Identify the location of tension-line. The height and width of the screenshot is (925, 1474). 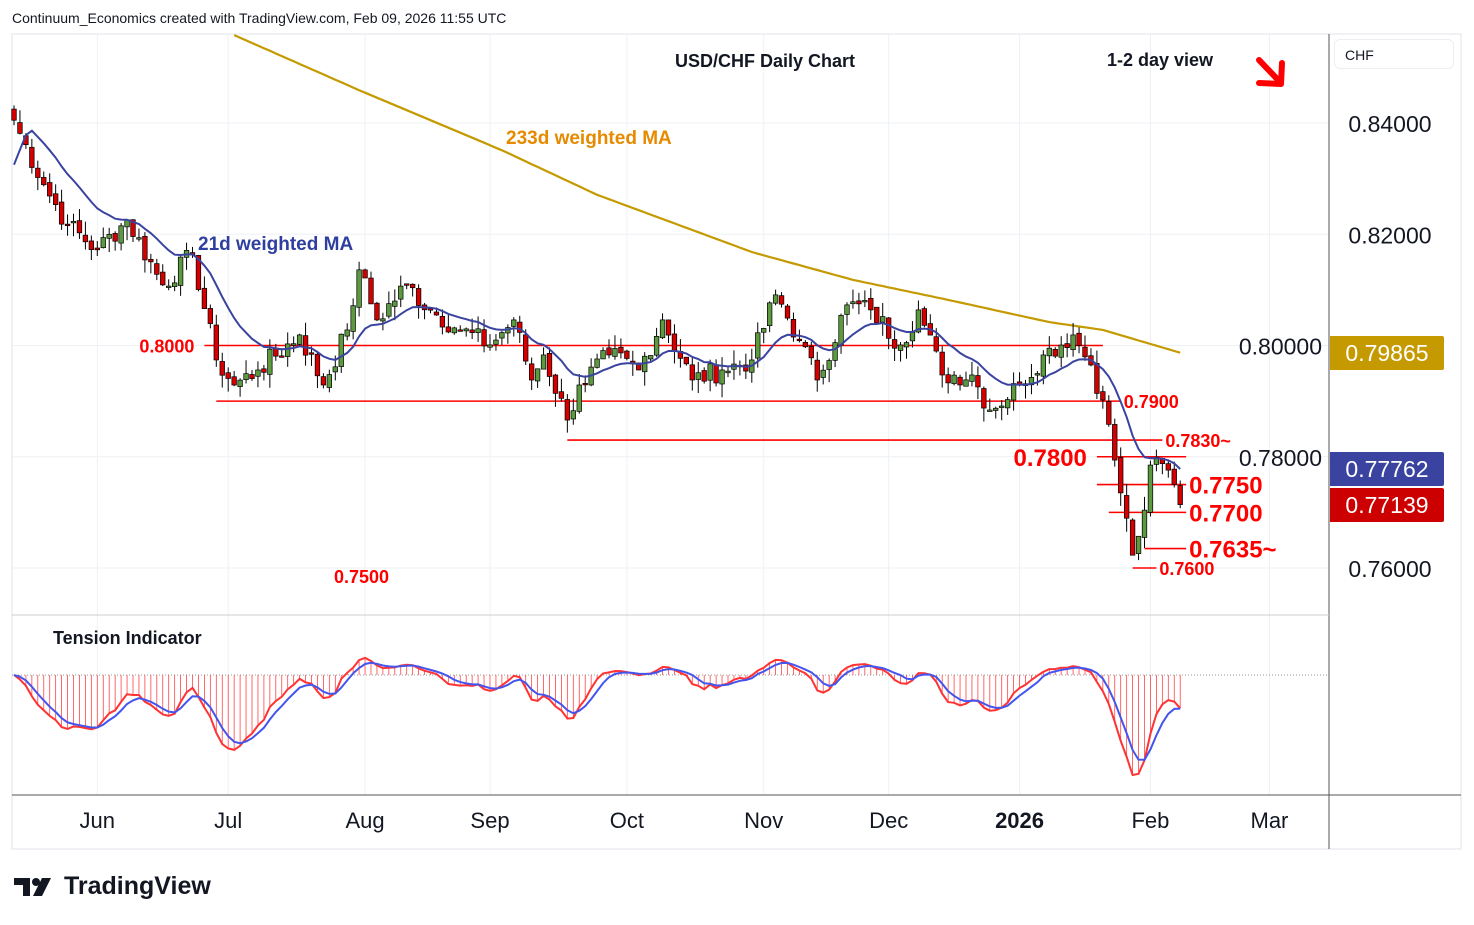
(597, 716).